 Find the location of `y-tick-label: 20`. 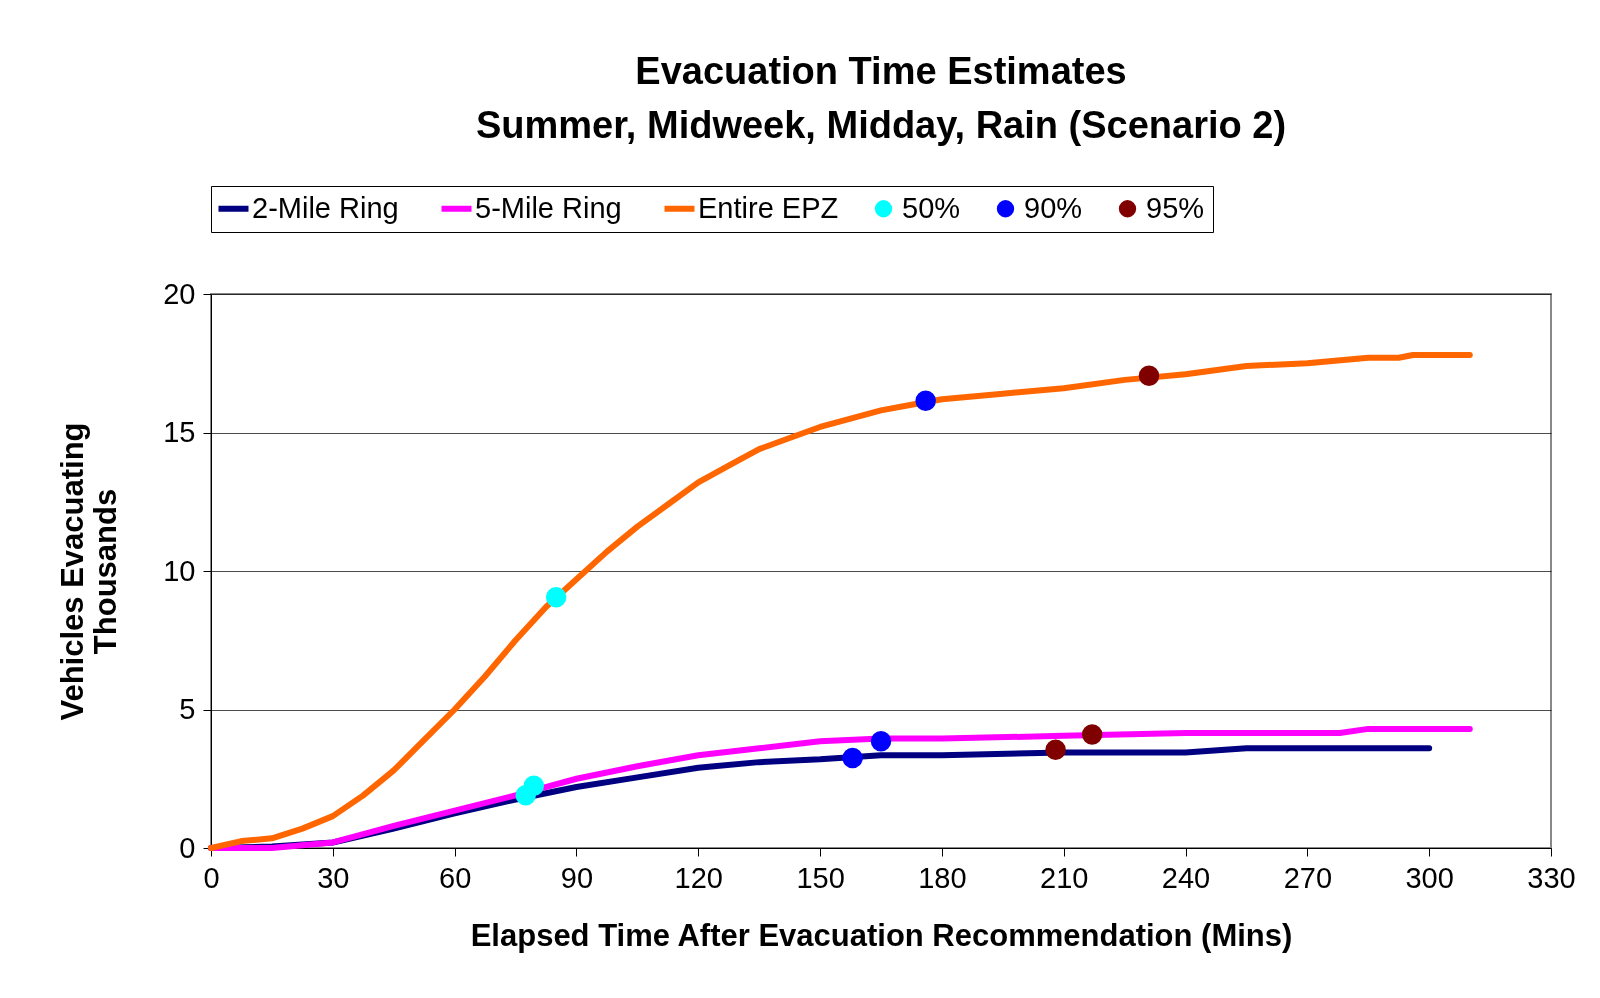

y-tick-label: 20 is located at coordinates (179, 293).